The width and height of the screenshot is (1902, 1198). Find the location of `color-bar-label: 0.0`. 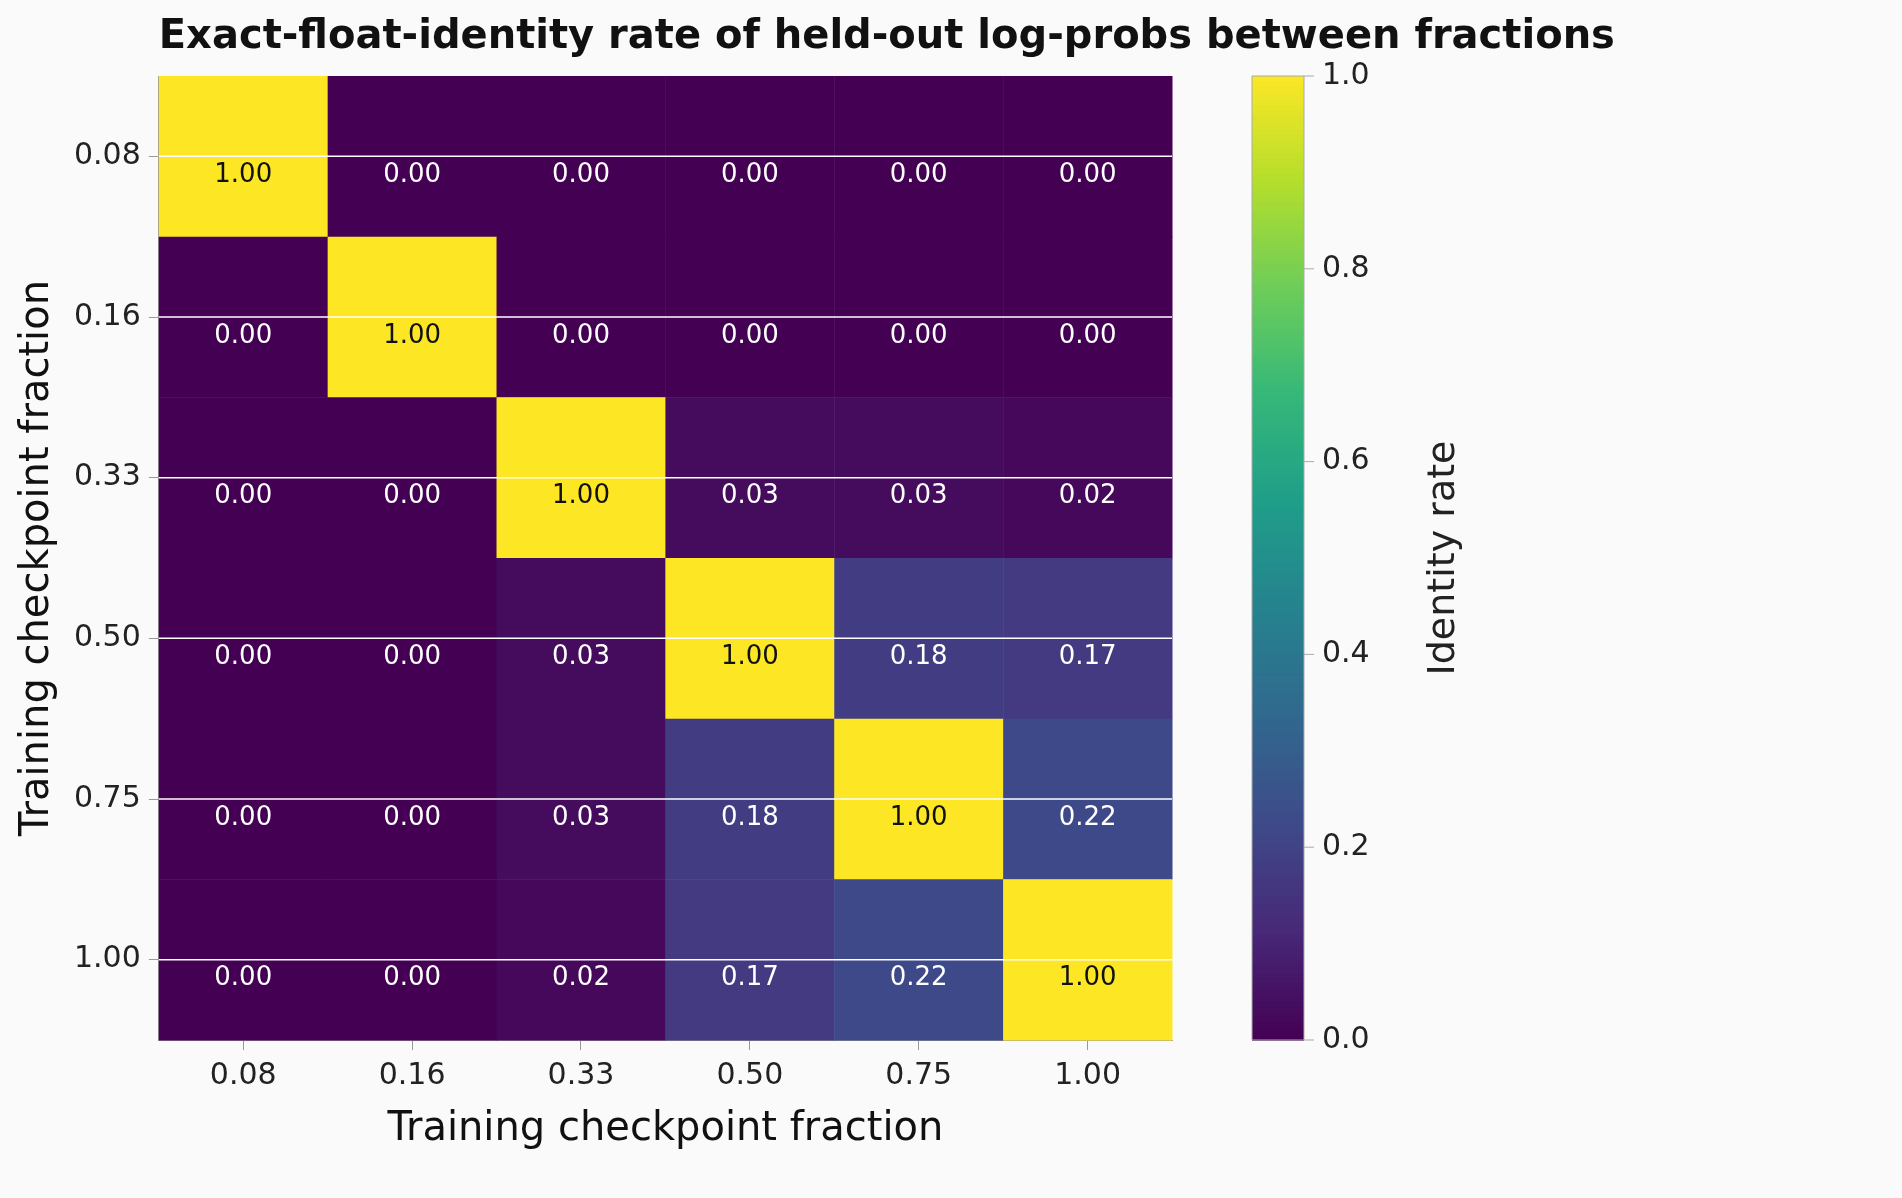

color-bar-label: 0.0 is located at coordinates (1346, 1037).